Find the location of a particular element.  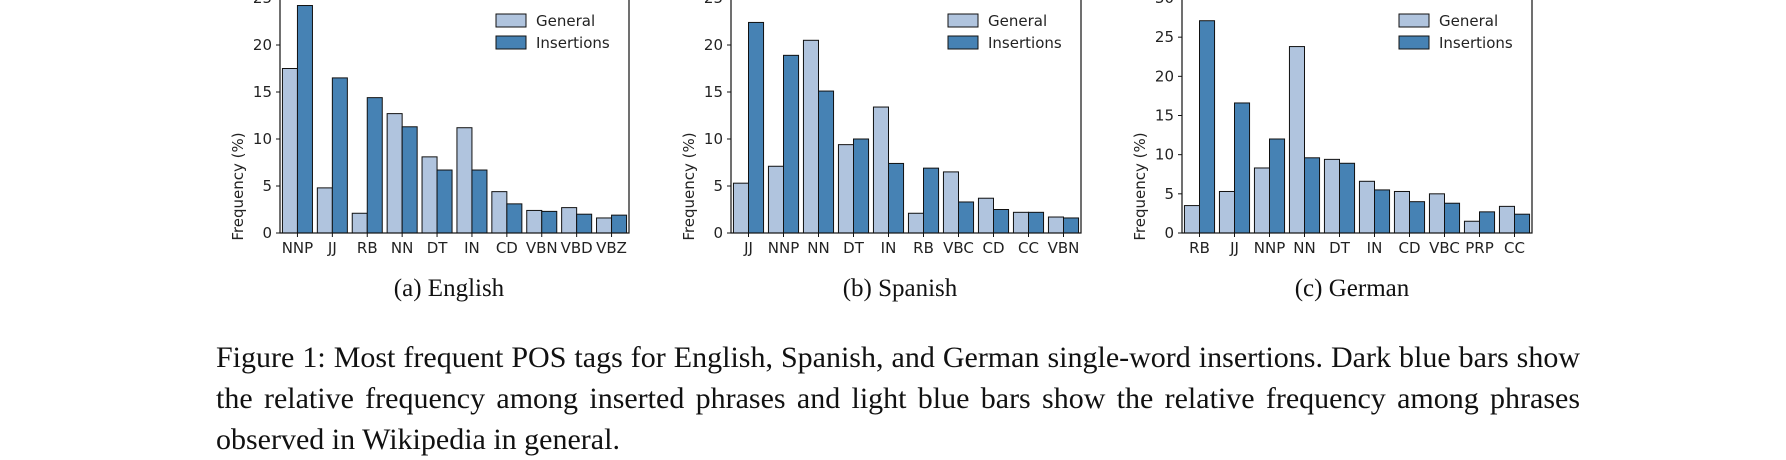

bar-insertions-dt is located at coordinates (1347, 198).